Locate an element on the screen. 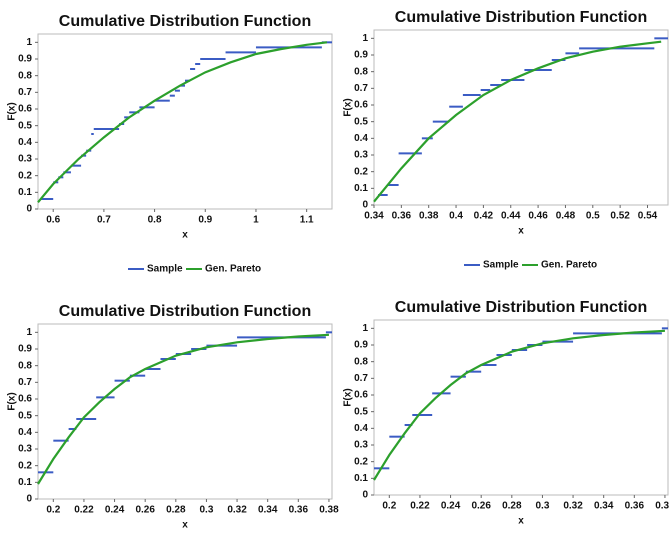 This screenshot has width=669, height=544. x-tick-label: 0.44 is located at coordinates (511, 216).